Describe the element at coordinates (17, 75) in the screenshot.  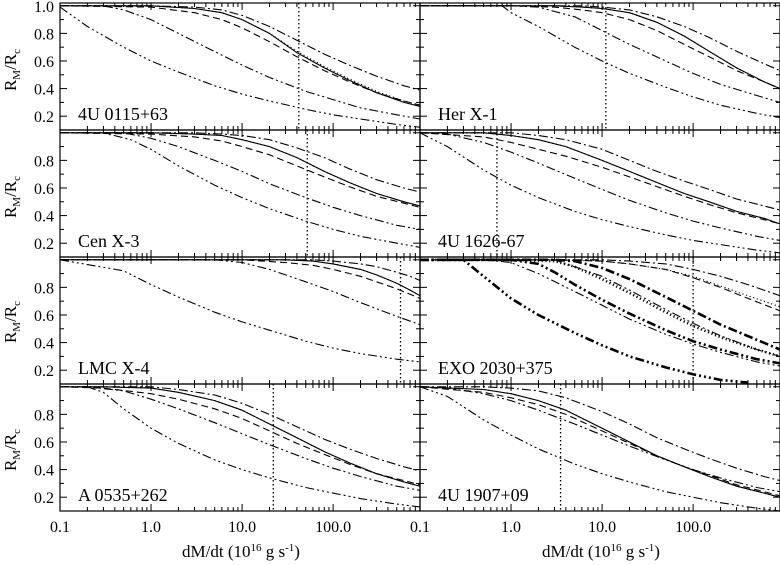
I see `y-axis-label-sub1: M` at that location.